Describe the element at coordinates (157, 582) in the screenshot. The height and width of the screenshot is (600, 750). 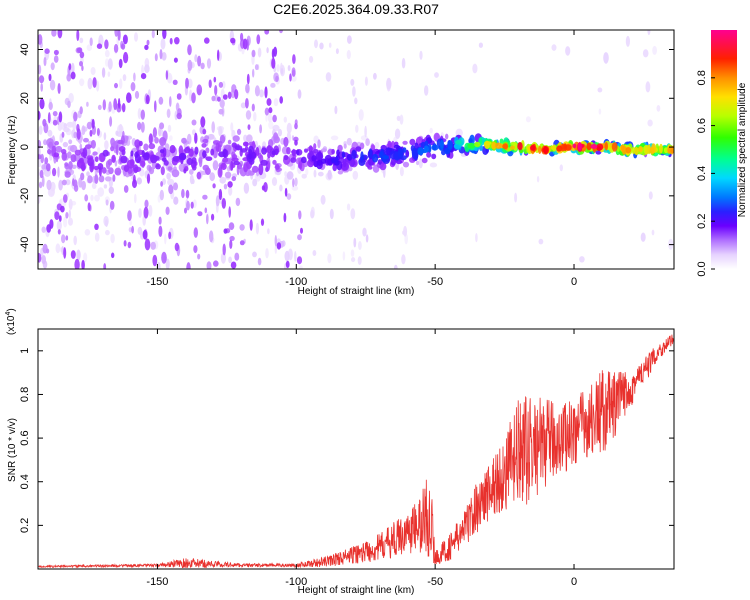
I see `snr-x-tick-label: -150` at that location.